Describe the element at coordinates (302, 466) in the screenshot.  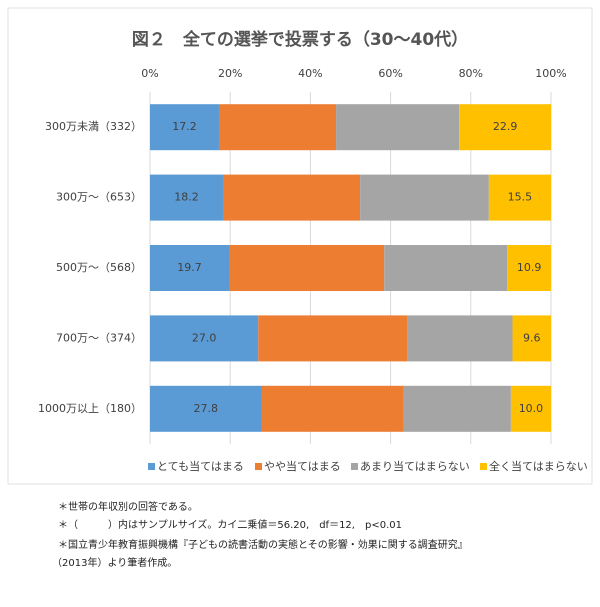
I see `legend-label: やや当てはまる` at that location.